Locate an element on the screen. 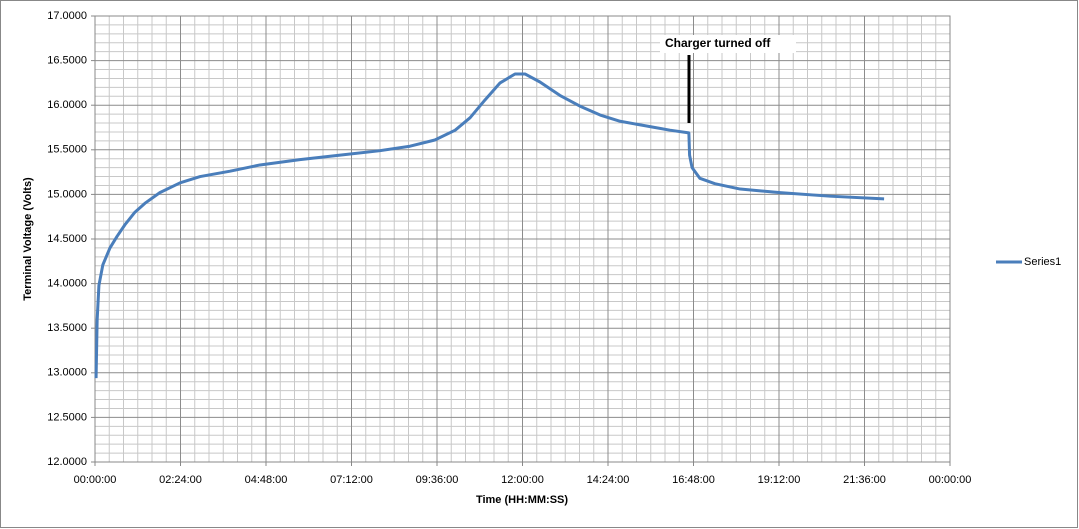  y-tick-label: 13.5000 is located at coordinates (67, 328).